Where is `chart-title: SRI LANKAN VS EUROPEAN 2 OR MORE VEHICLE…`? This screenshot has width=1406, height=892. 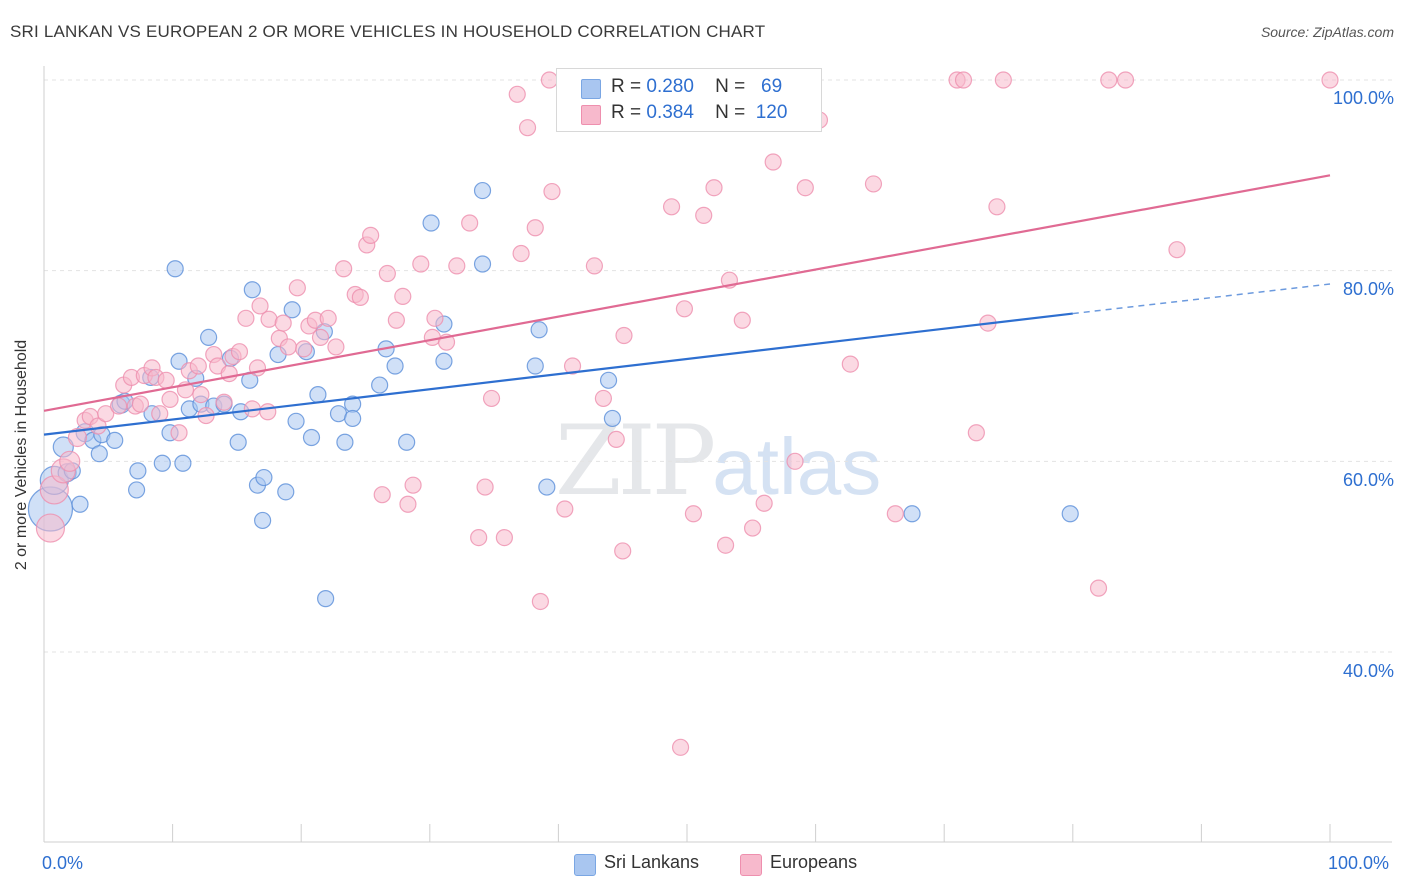 chart-title: SRI LANKAN VS EUROPEAN 2 OR MORE VEHICLE… is located at coordinates (388, 31).